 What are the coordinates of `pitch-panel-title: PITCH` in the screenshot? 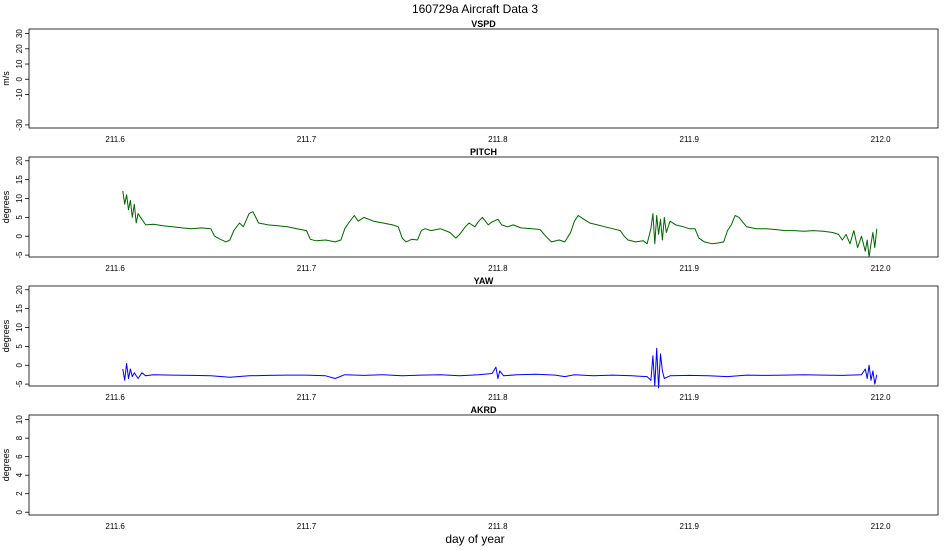 It's located at (483, 152).